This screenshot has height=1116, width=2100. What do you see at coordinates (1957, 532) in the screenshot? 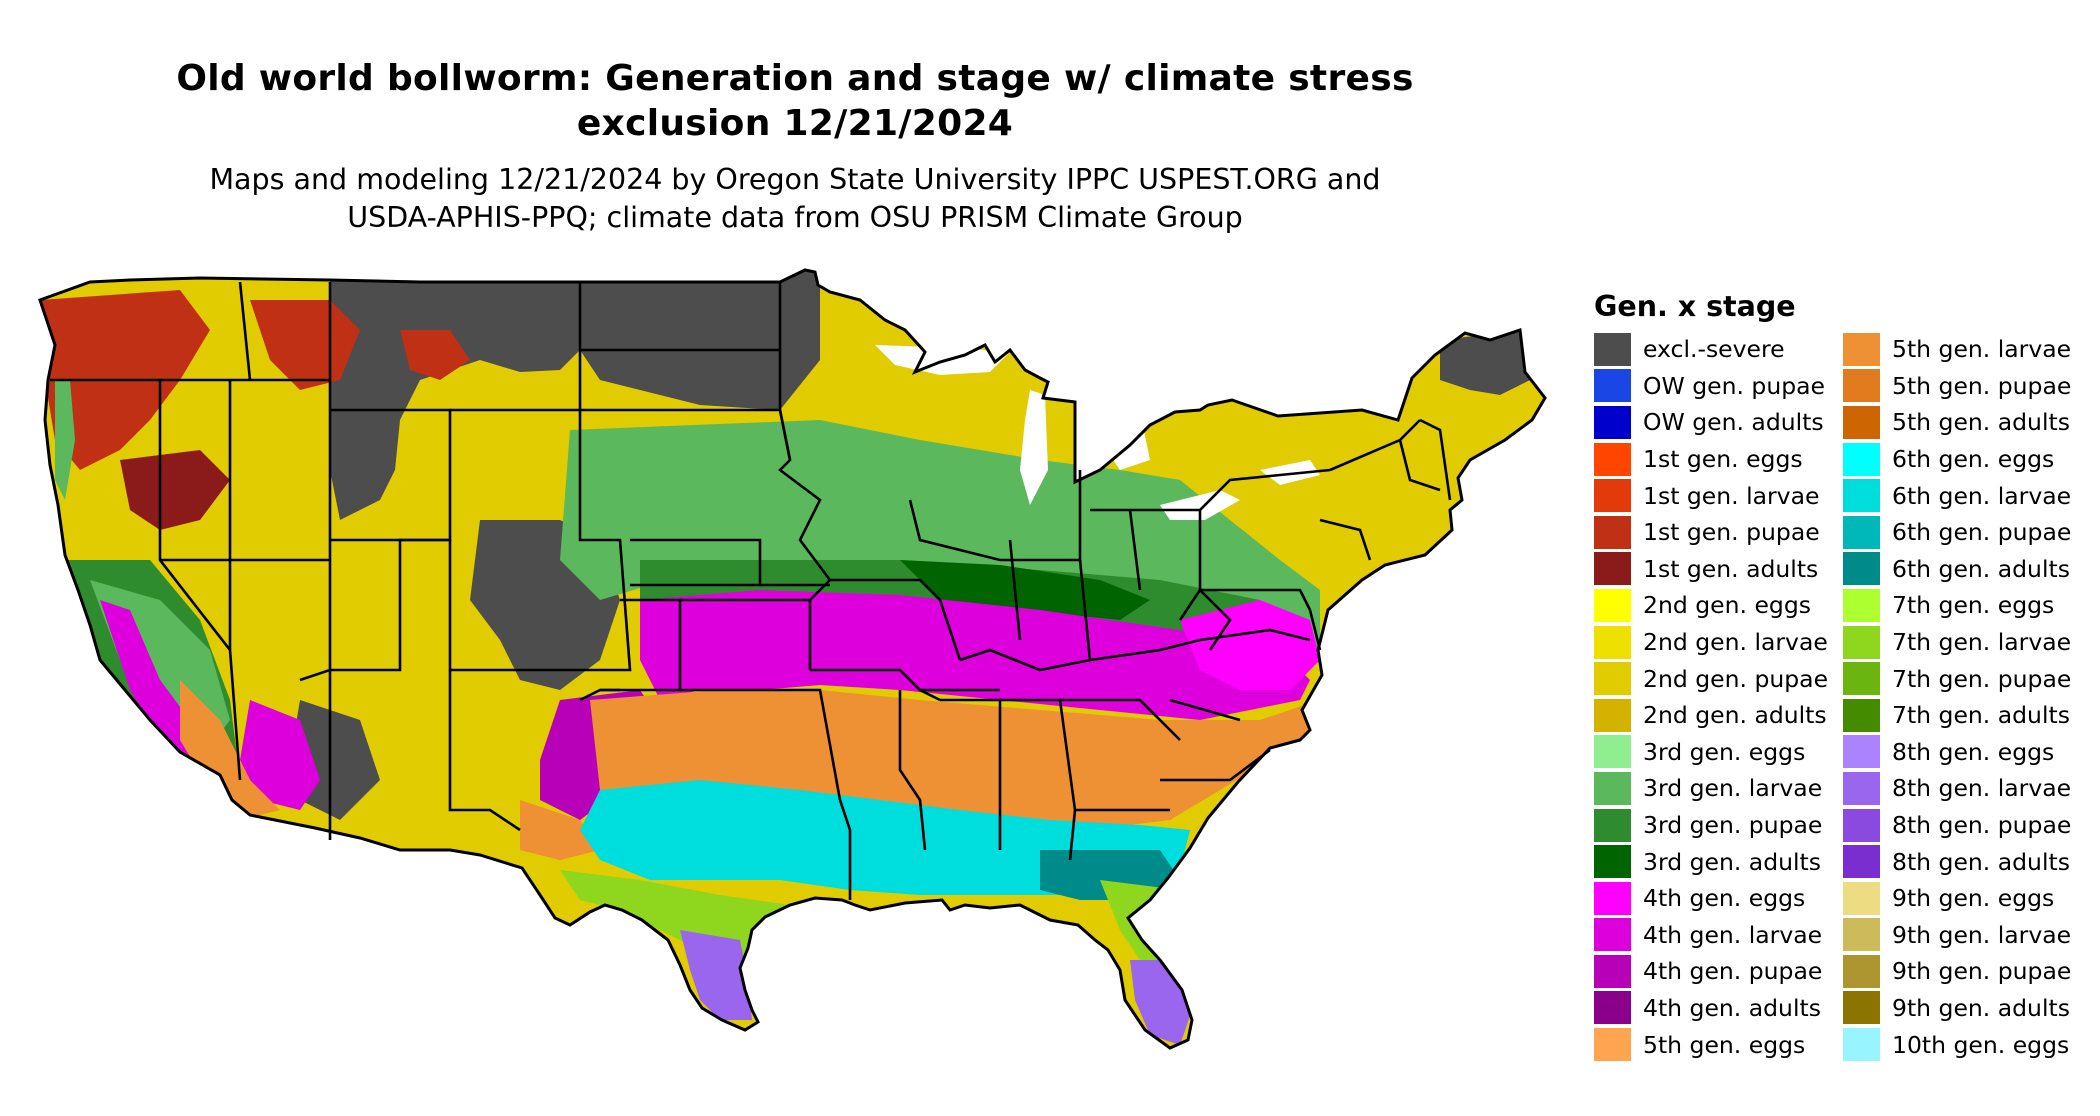
I see `legend-item: 6th gen. pupae` at bounding box center [1957, 532].